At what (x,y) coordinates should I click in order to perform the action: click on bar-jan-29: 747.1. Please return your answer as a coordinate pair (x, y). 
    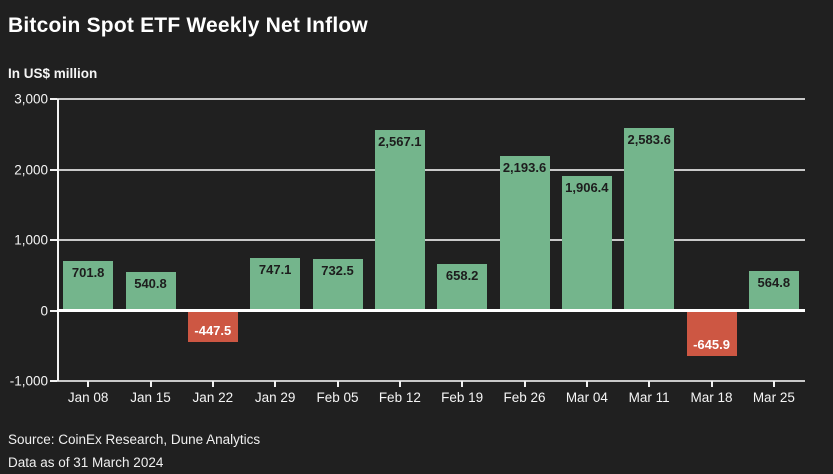
    Looking at the image, I should click on (275, 284).